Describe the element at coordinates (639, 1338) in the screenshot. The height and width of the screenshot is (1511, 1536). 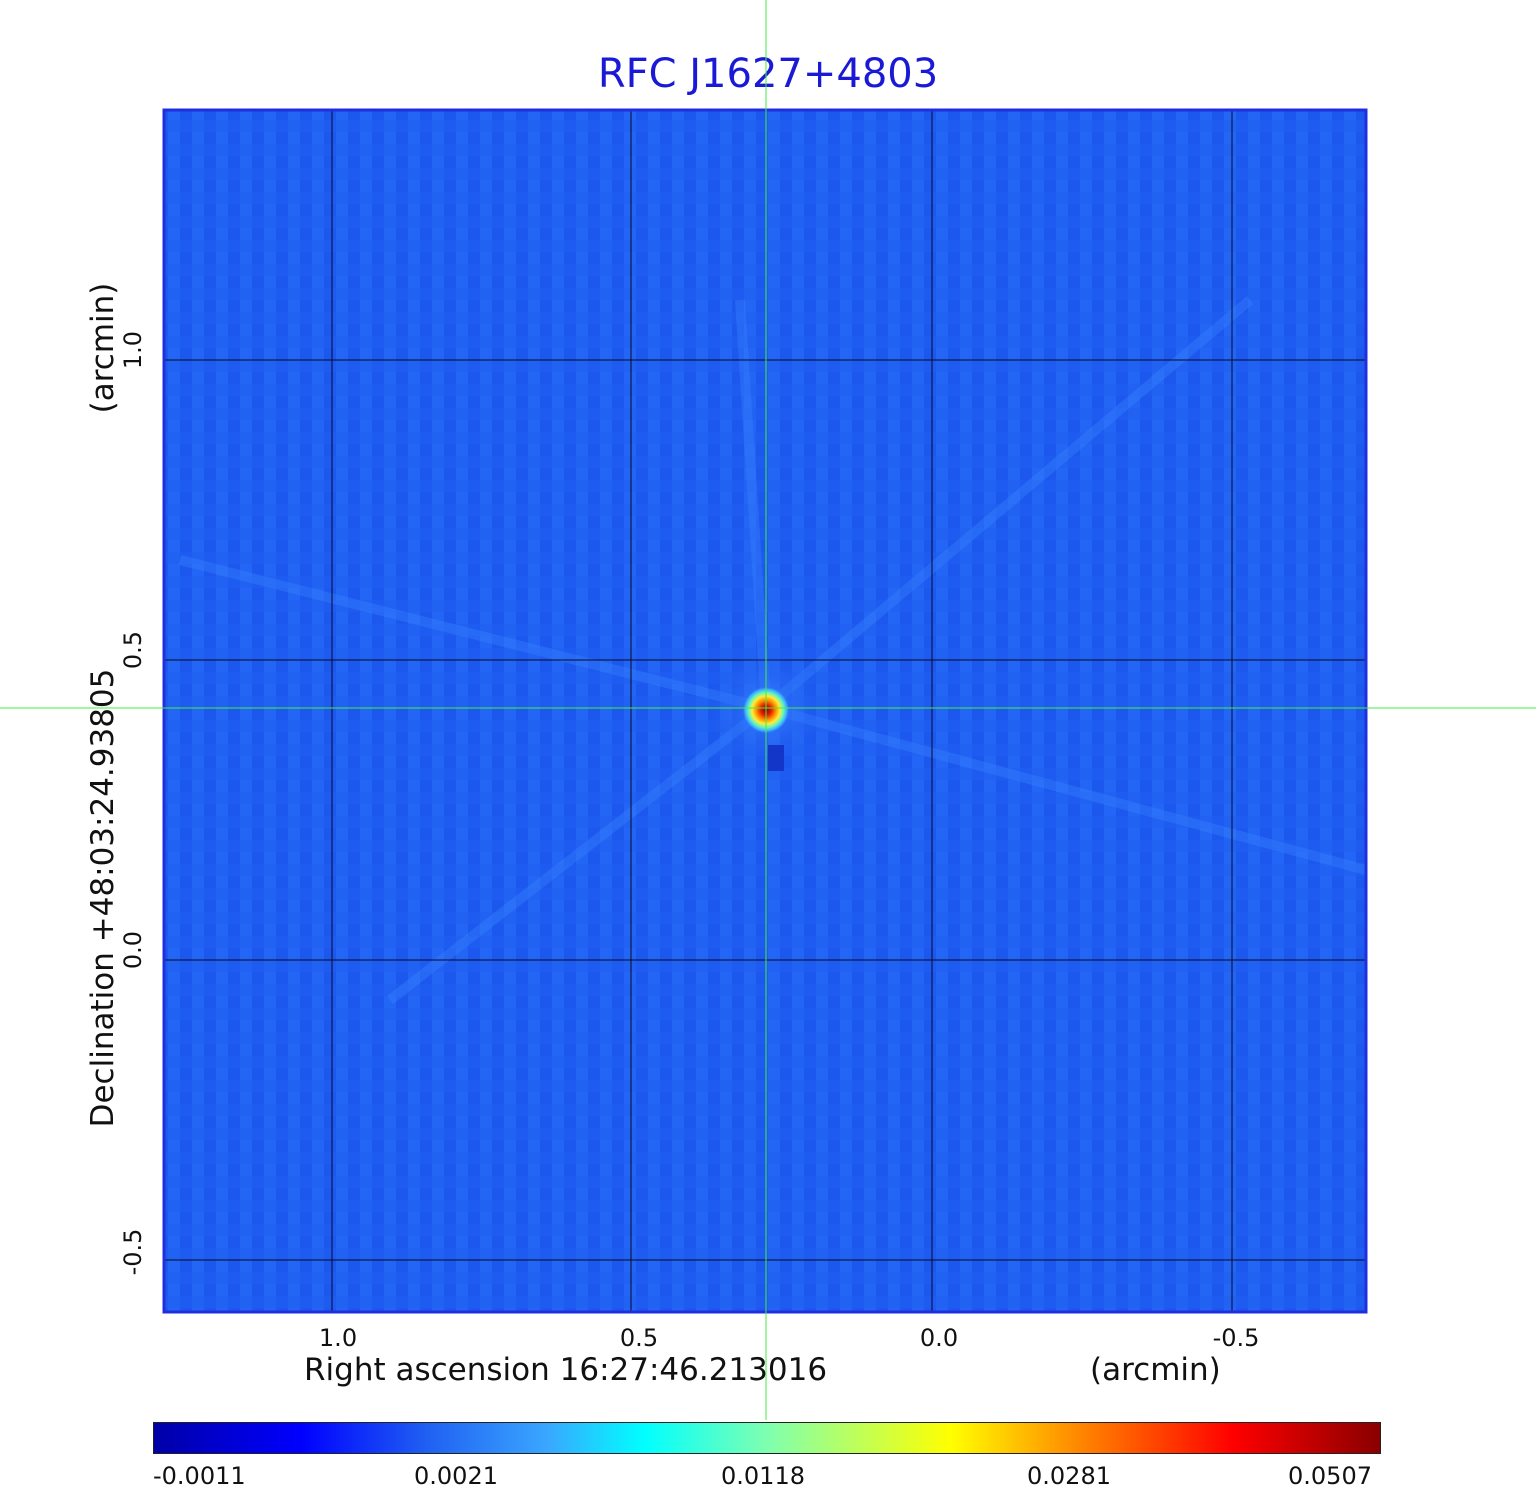
I see `x-tick-label: 0.5` at that location.